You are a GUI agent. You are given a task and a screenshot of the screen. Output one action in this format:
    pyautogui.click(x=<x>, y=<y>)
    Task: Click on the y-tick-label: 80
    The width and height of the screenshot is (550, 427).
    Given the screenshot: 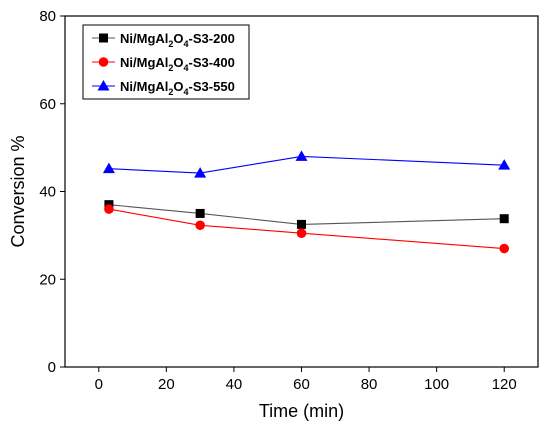 What is the action you would take?
    pyautogui.click(x=47, y=16)
    